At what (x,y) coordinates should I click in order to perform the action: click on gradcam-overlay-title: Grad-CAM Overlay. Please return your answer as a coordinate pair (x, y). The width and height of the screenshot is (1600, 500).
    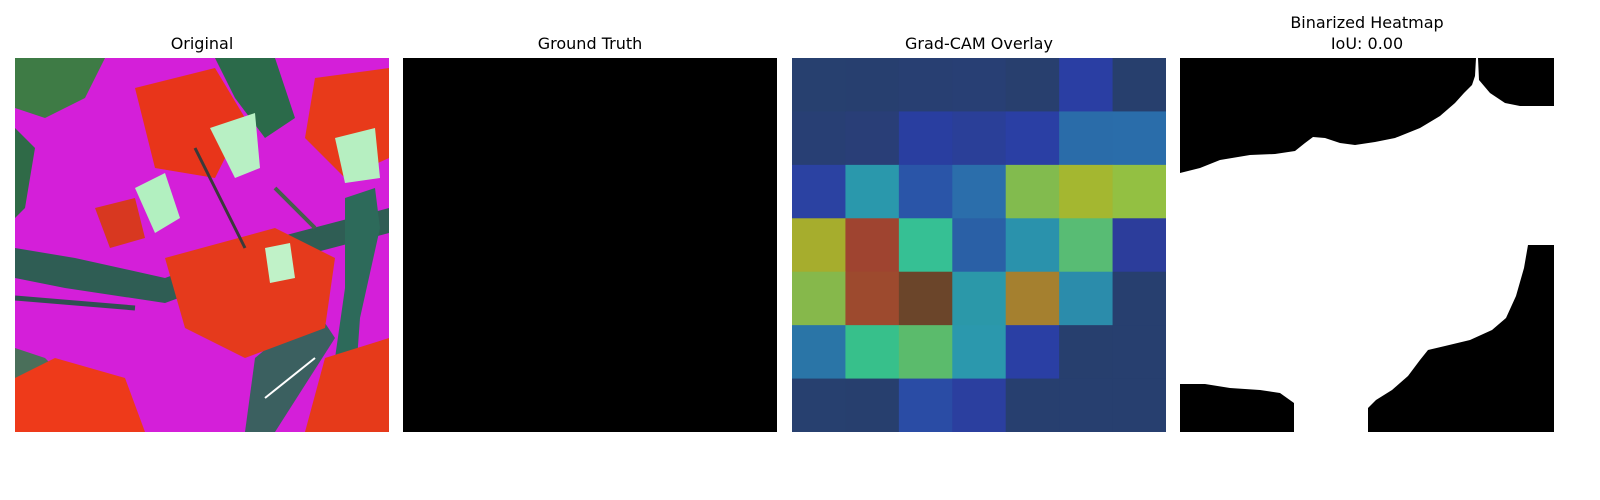
    Looking at the image, I should click on (979, 43).